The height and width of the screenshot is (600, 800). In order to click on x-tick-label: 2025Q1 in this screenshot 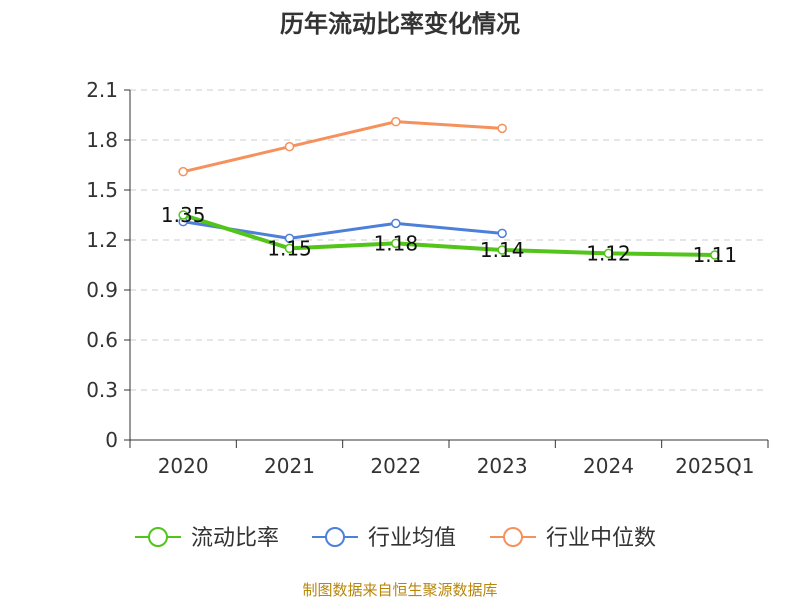, I will do `click(714, 466)`.